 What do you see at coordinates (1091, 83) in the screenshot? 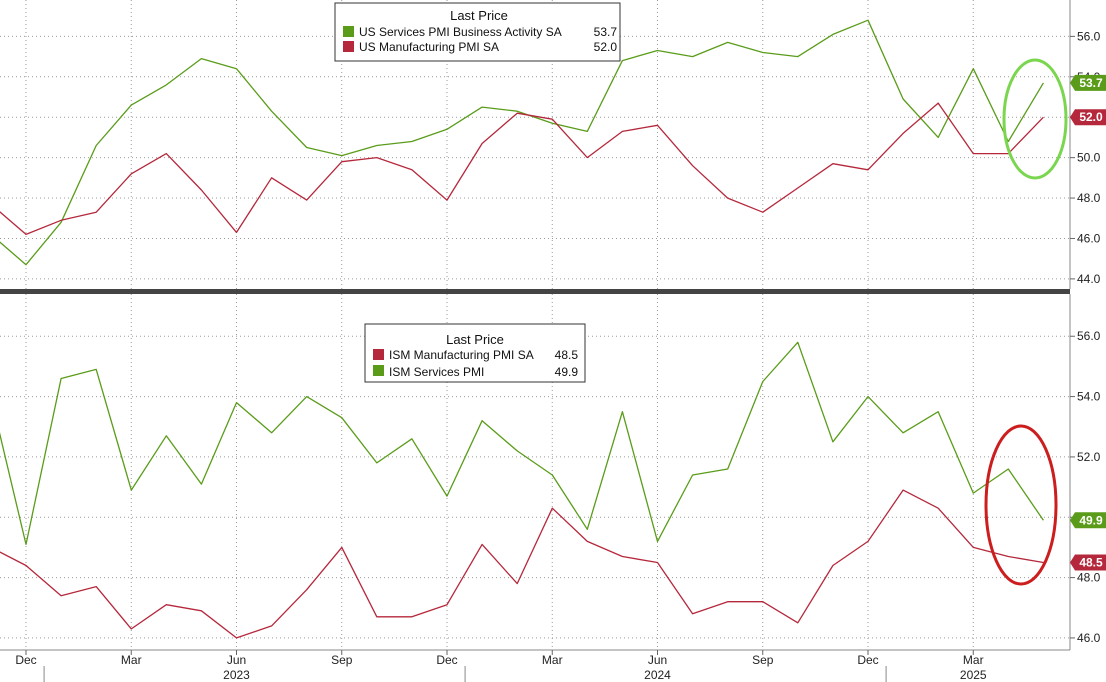
I see `last-value-badge-text: 53.7` at bounding box center [1091, 83].